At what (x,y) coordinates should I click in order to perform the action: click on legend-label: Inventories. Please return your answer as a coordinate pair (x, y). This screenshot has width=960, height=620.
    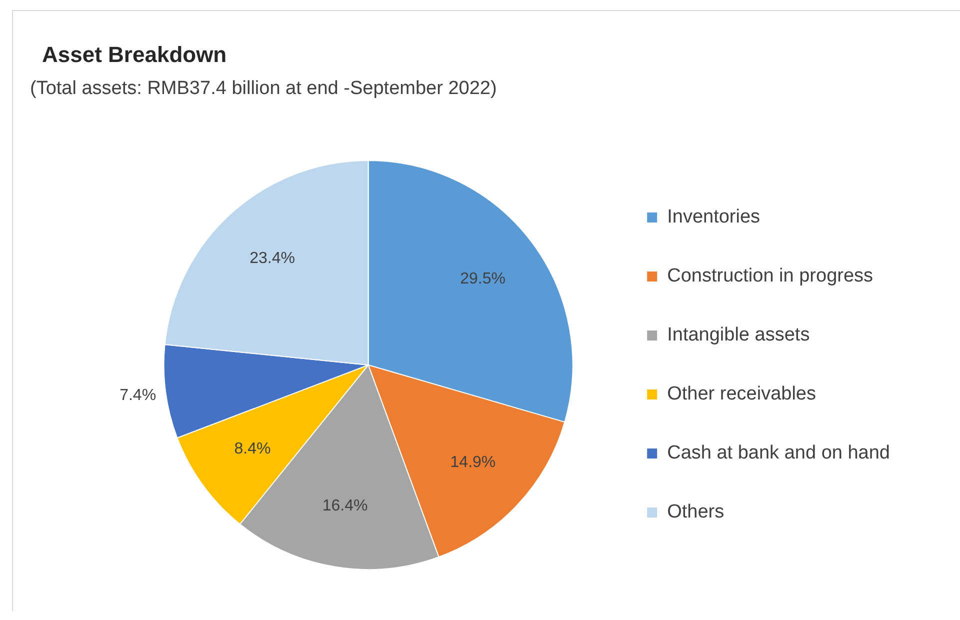
    Looking at the image, I should click on (713, 217).